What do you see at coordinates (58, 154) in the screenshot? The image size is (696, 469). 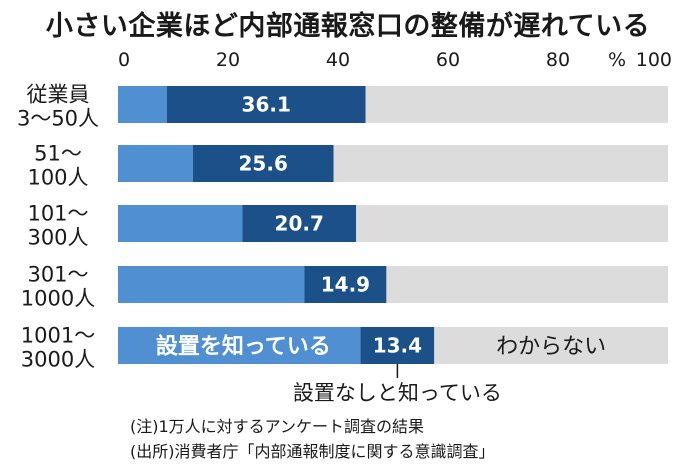 I see `category-label: 51〜` at bounding box center [58, 154].